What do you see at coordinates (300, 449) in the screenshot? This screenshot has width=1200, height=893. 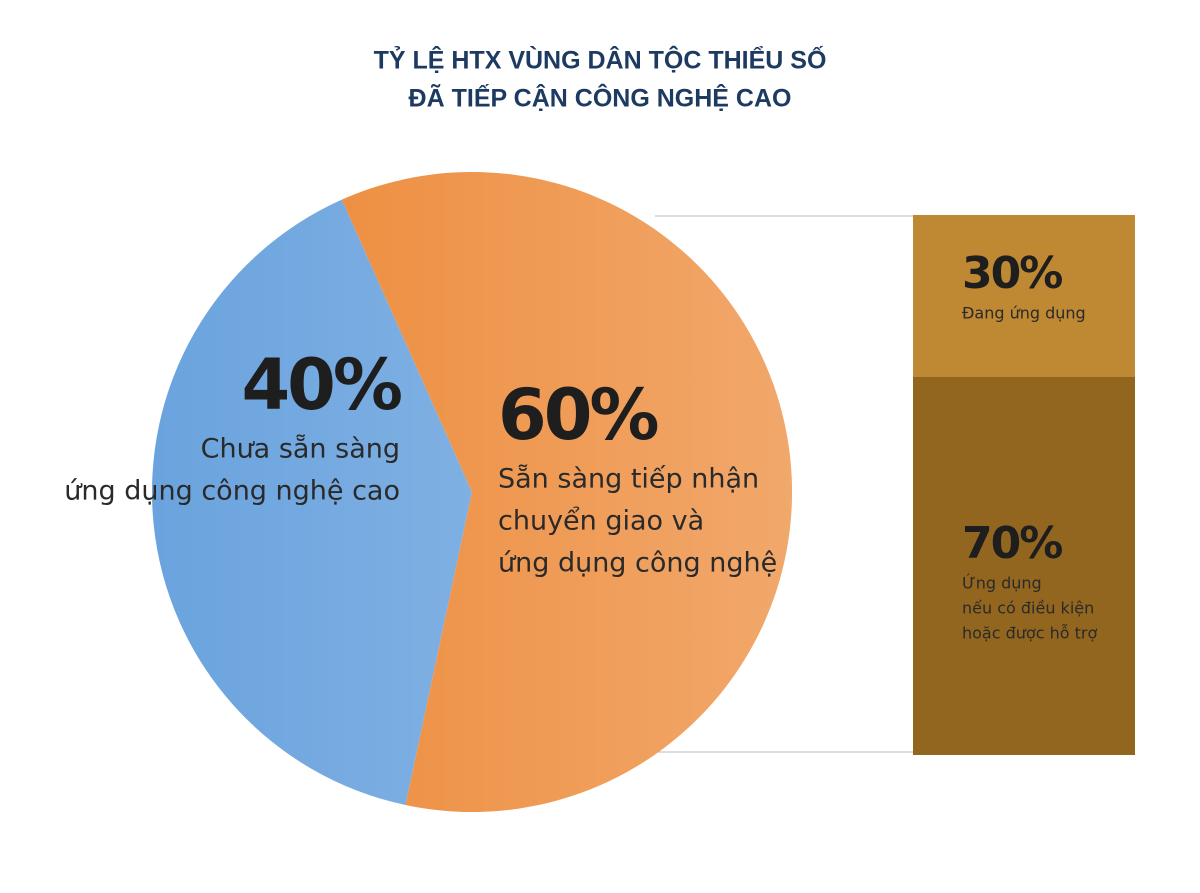 I see `category-label: Chưa sẵn sàng` at bounding box center [300, 449].